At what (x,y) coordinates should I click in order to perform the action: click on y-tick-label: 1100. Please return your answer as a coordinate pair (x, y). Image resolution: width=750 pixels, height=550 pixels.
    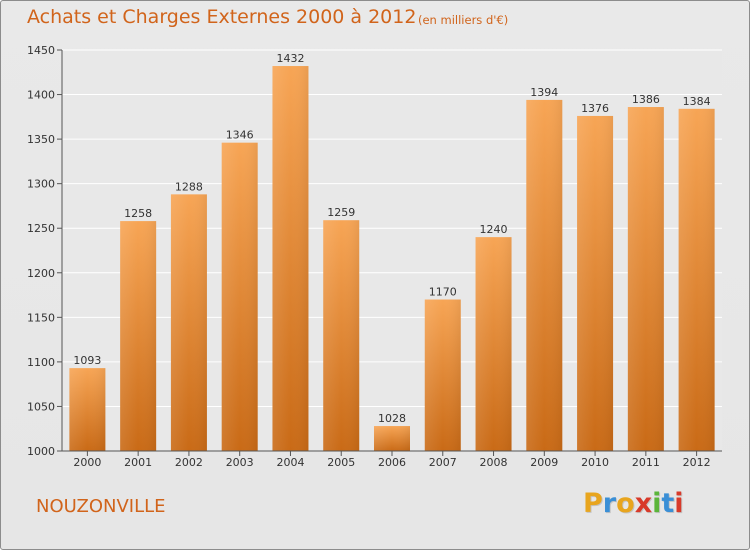
    Looking at the image, I should click on (41, 362).